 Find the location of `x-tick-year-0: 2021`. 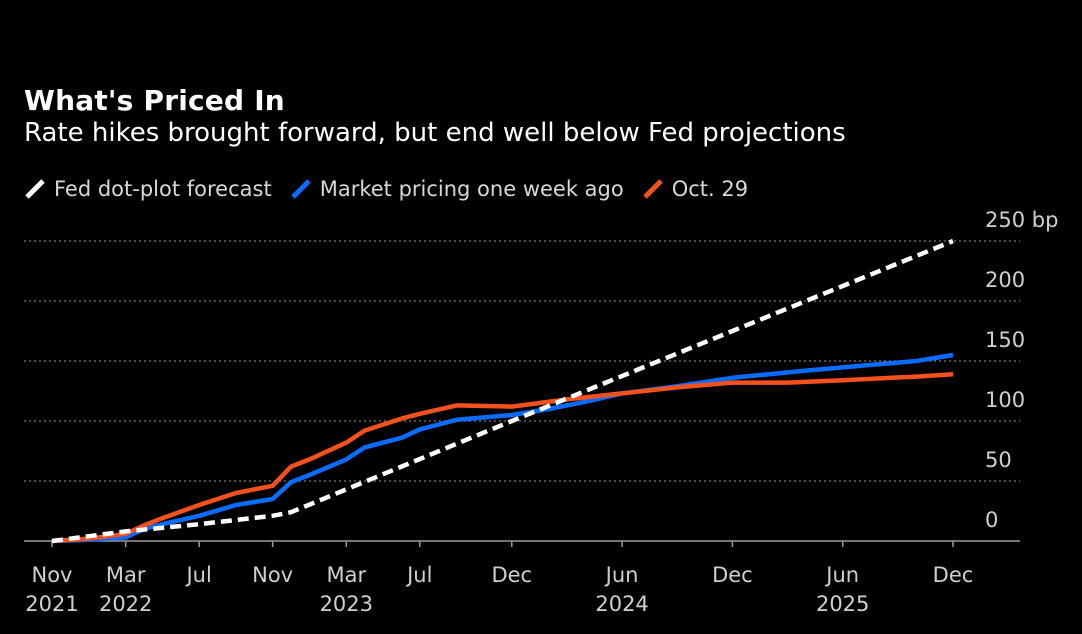

x-tick-year-0: 2021 is located at coordinates (51, 604).